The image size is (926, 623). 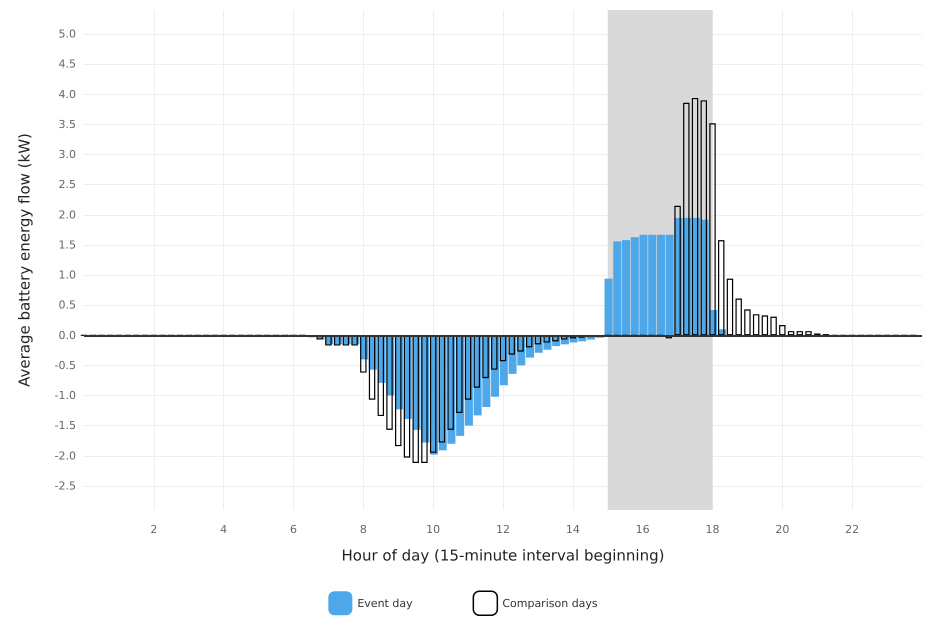 I want to click on y-tick-label: 2.0, so click(x=67, y=215).